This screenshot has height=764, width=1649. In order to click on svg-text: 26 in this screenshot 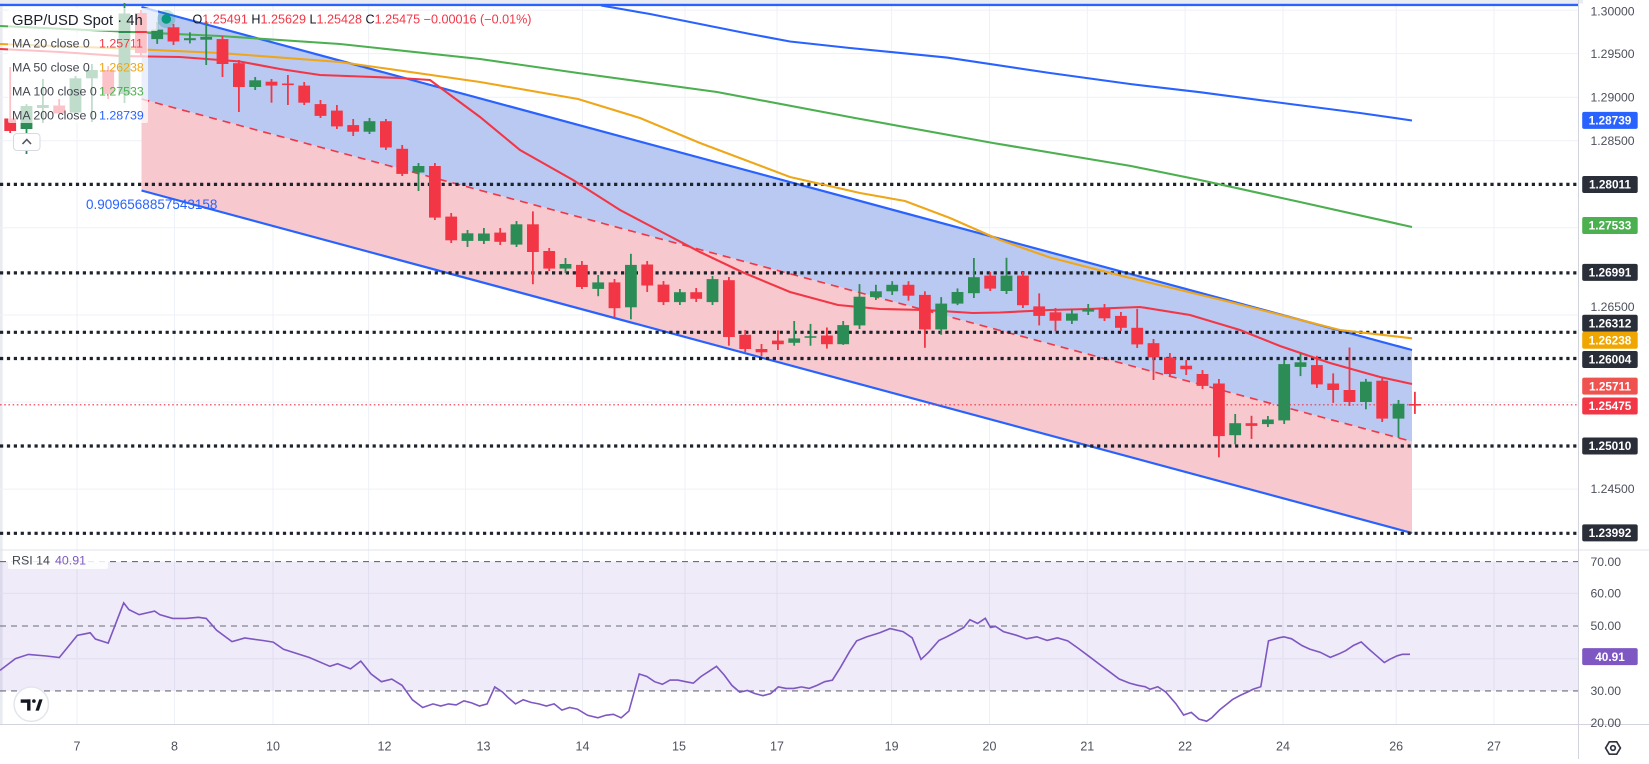, I will do `click(1396, 747)`.